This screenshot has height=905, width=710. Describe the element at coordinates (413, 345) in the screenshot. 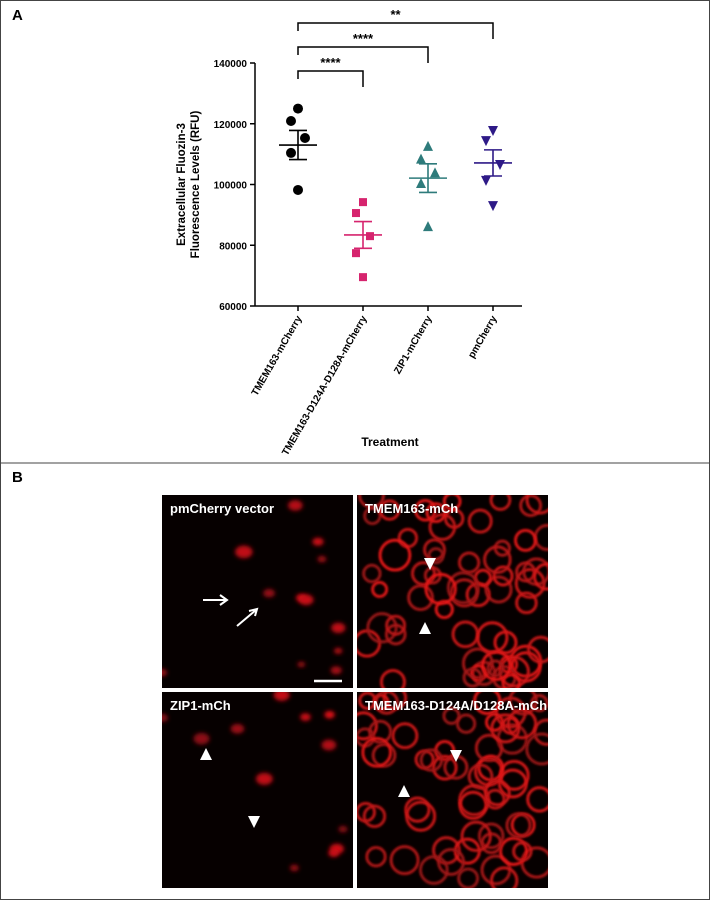

I see `x-tick-label: ZIP1-mCherry` at that location.